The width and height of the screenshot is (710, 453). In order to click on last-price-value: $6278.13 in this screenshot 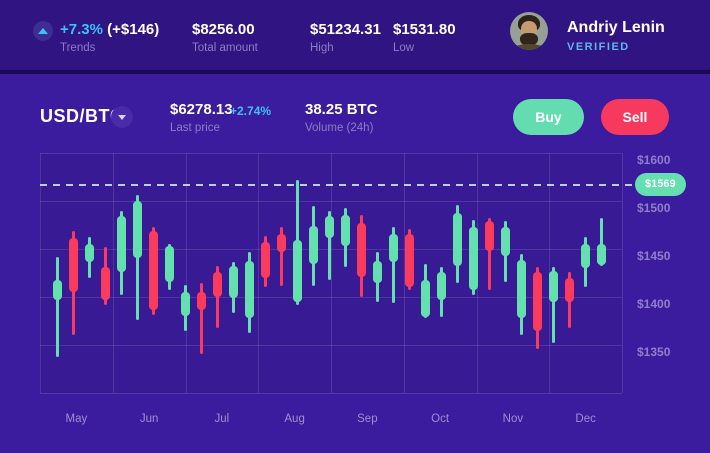, I will do `click(201, 109)`.